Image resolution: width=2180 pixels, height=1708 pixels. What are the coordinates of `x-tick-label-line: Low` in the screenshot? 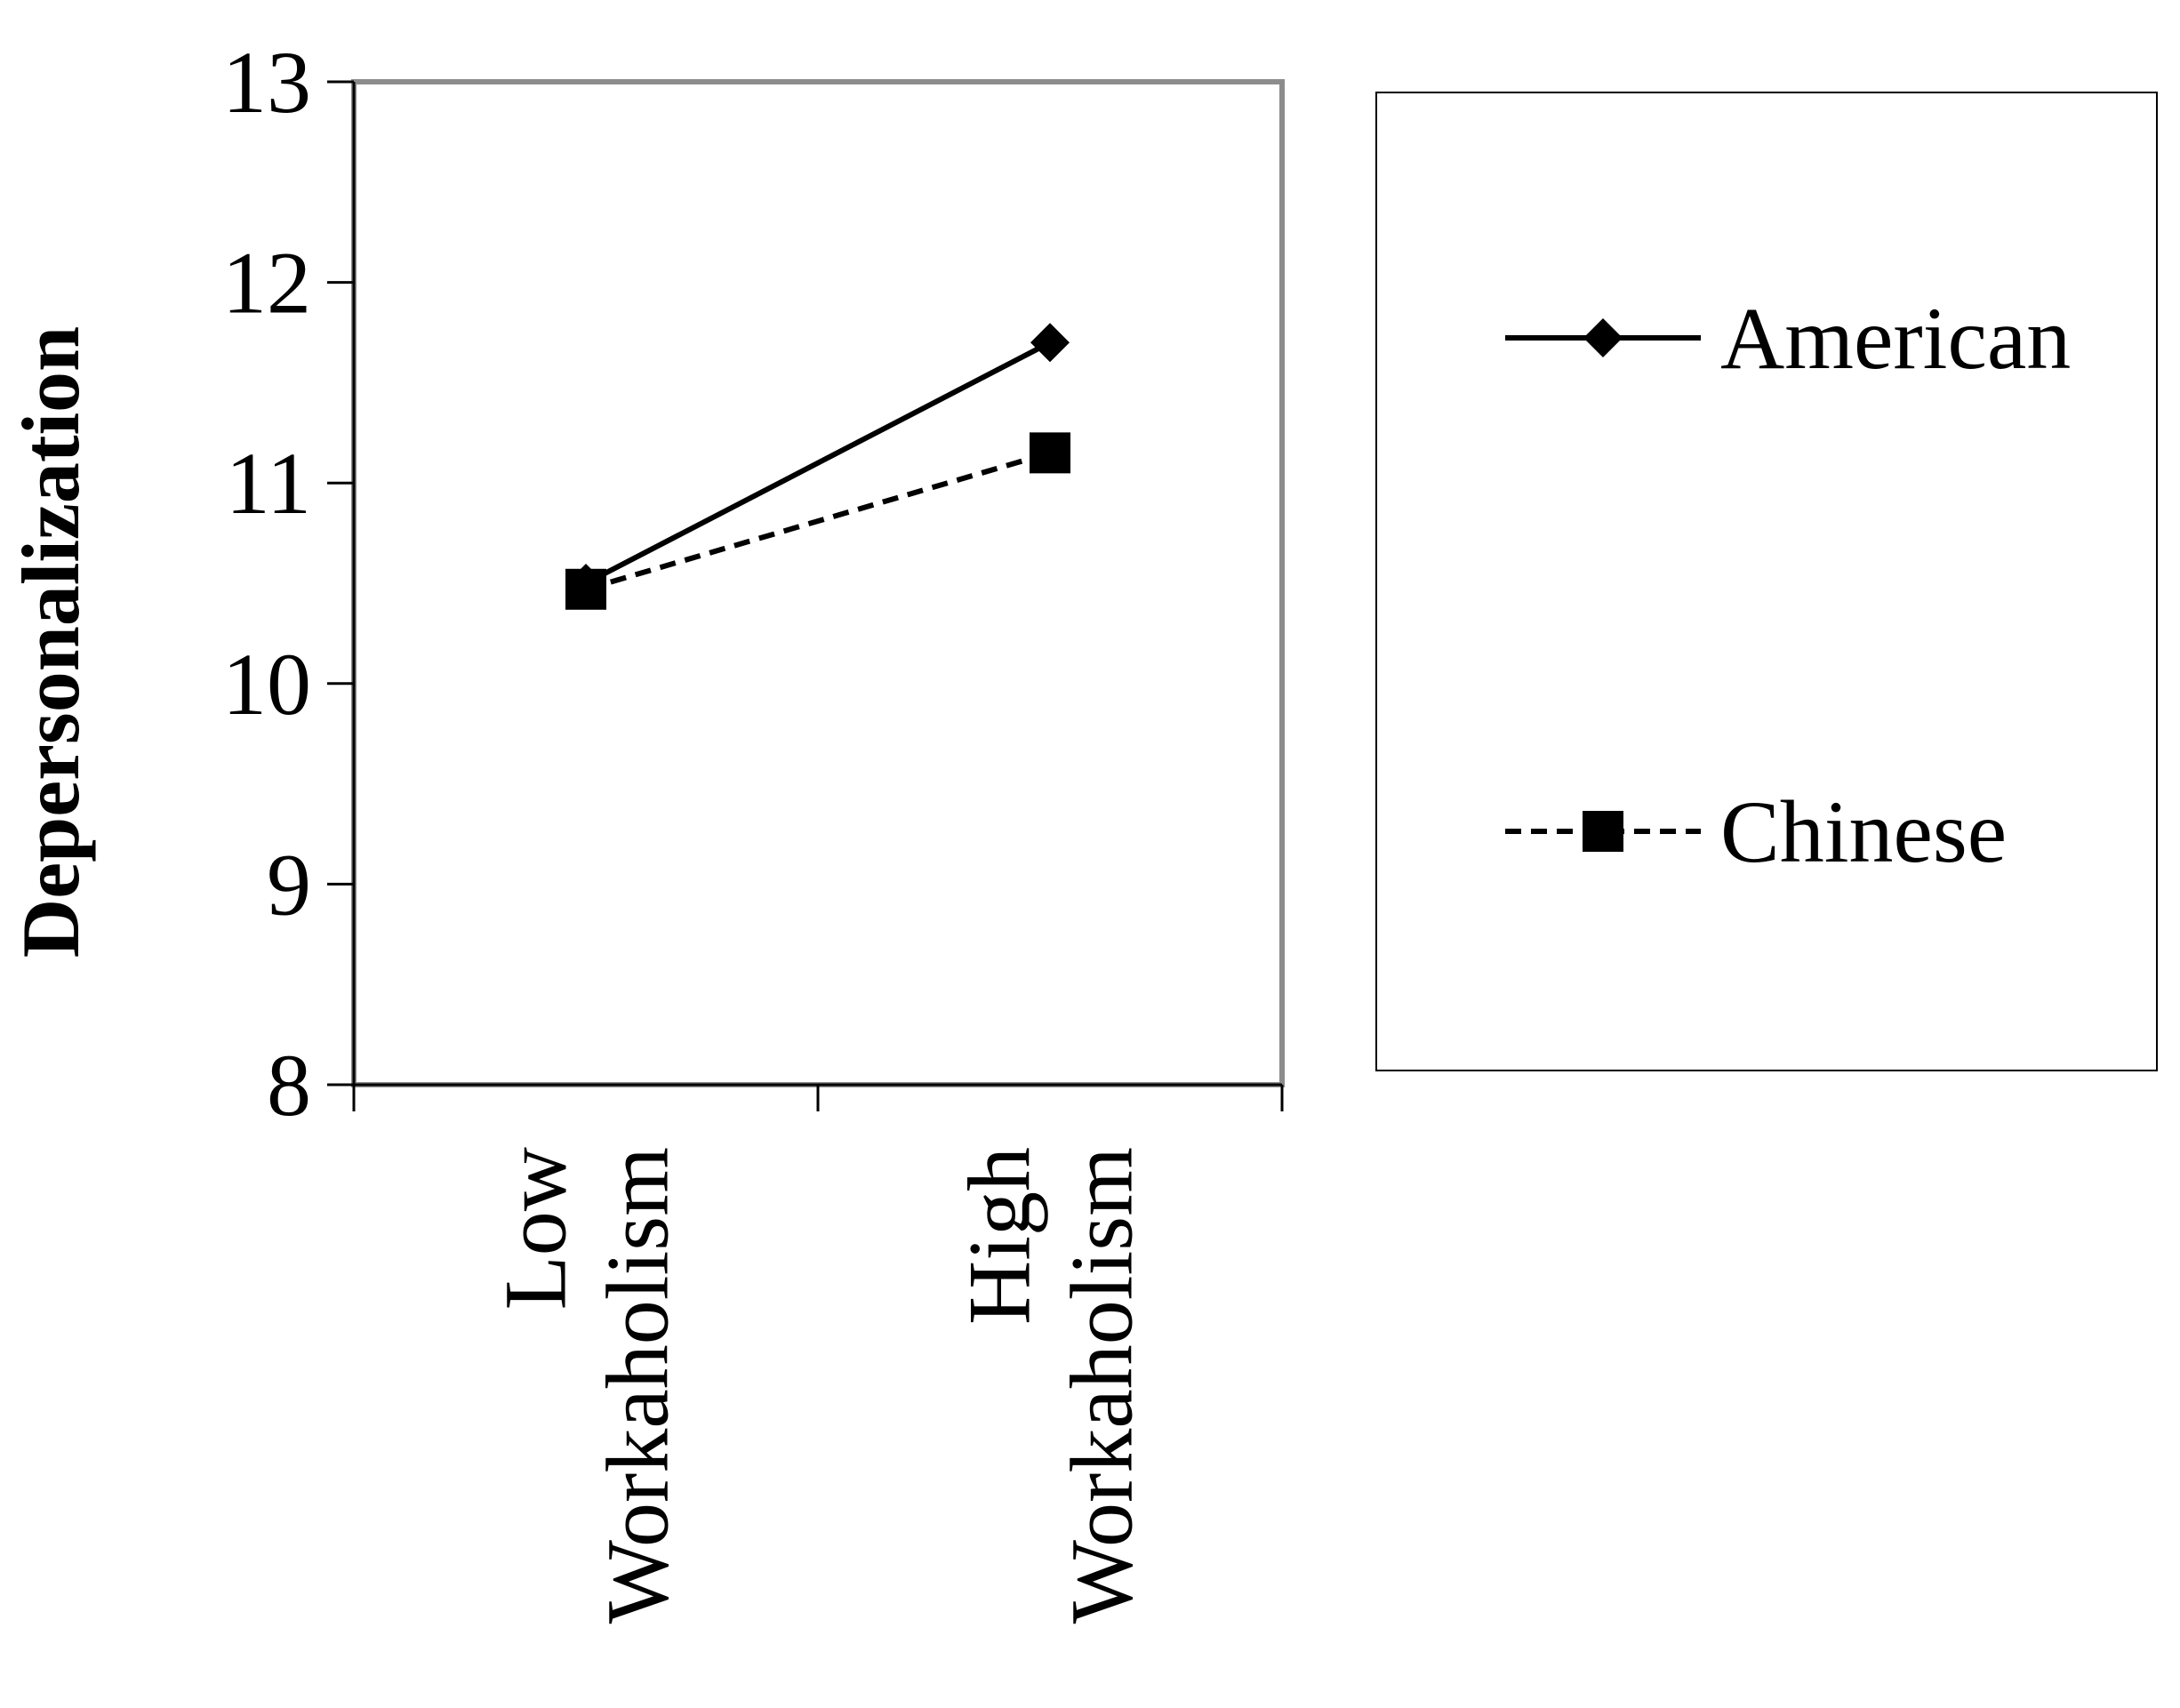 It's located at (535, 1228).